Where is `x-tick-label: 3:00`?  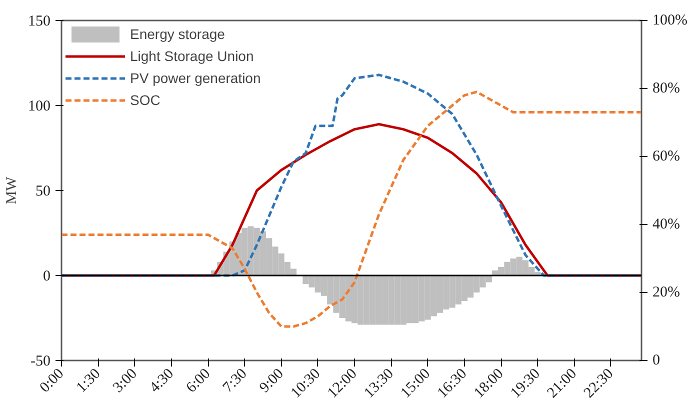
x-tick-label: 3:00 is located at coordinates (125, 381).